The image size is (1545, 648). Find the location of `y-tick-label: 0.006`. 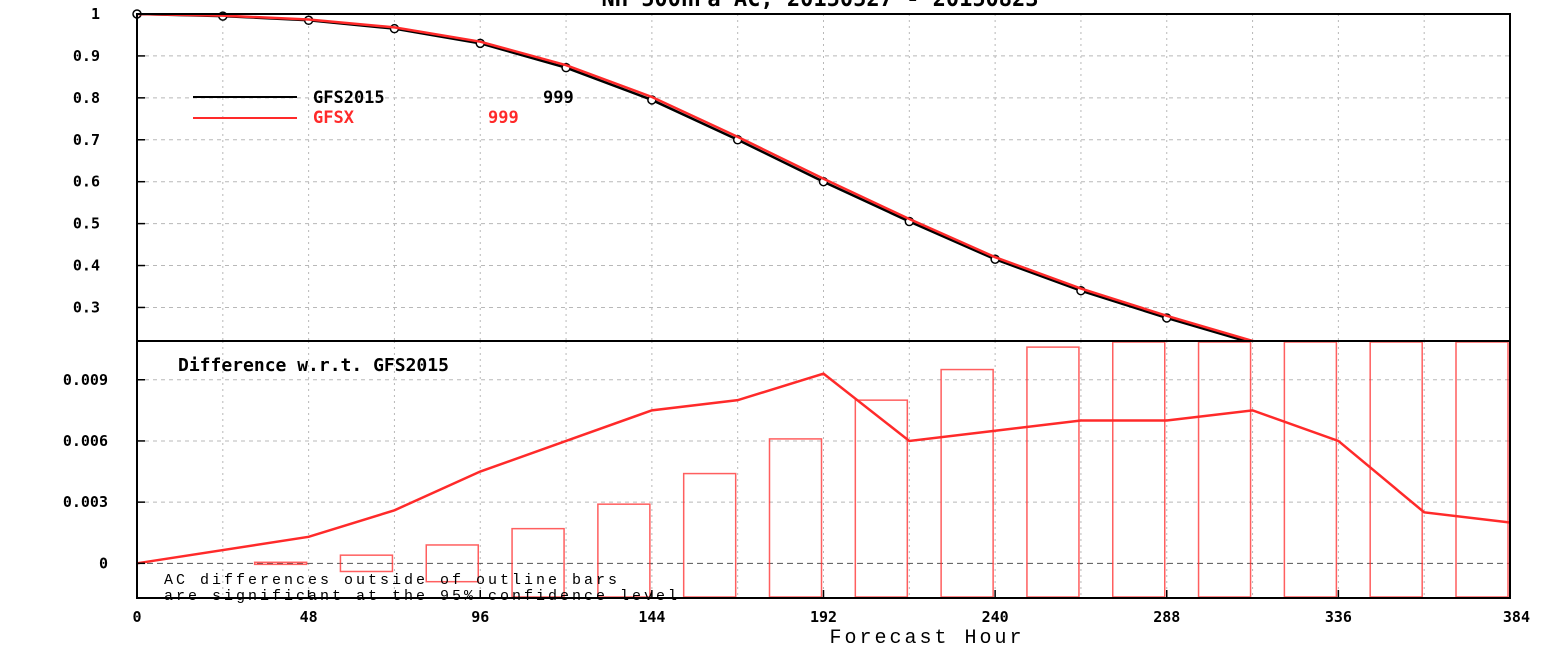

y-tick-label: 0.006 is located at coordinates (85, 441).